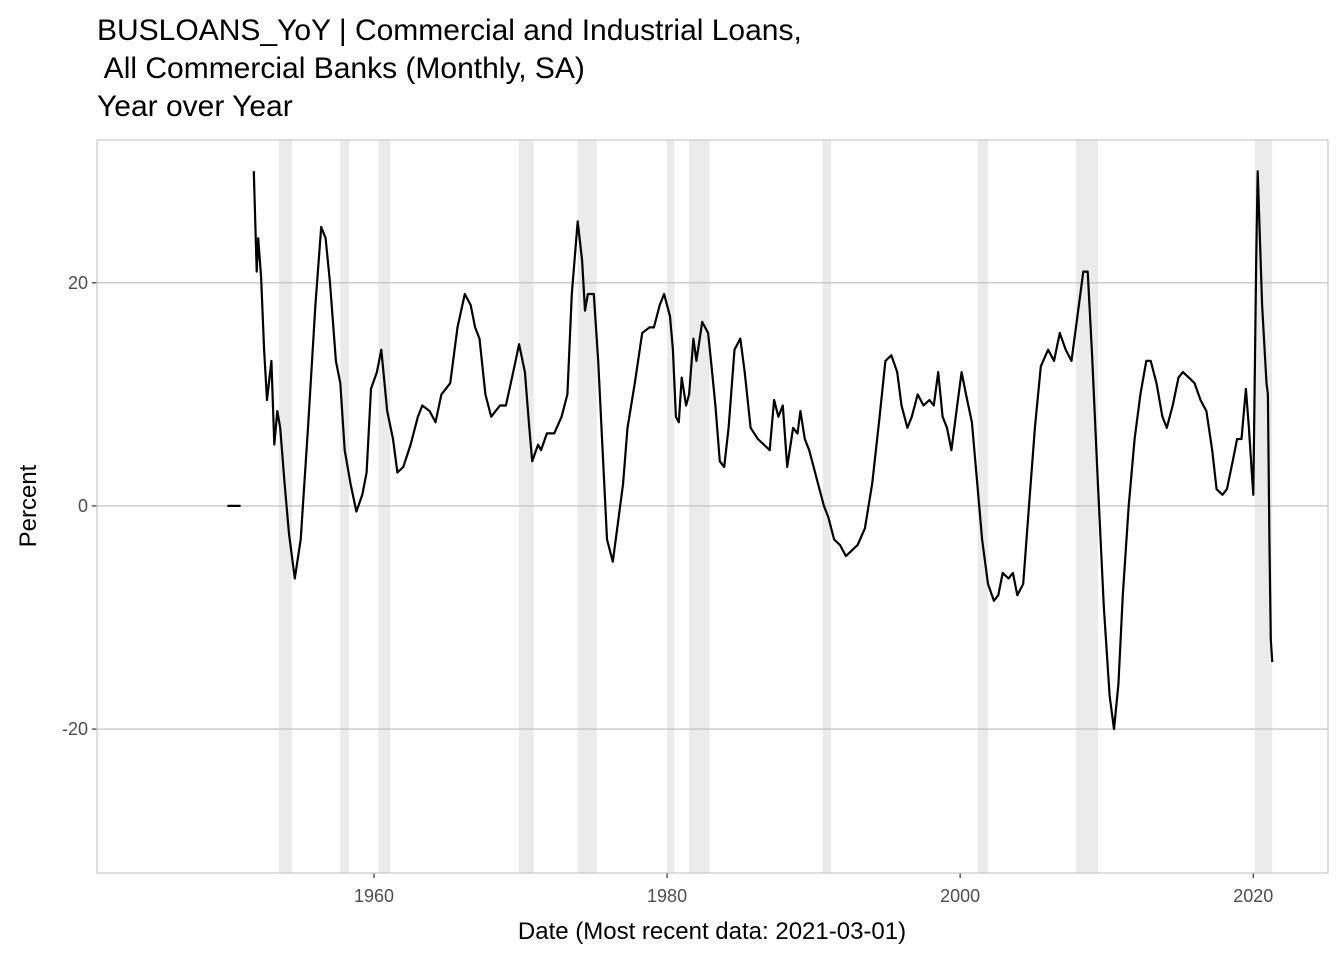  I want to click on x-axis-title: Date (Most recent data: 2021-03-01), so click(712, 931).